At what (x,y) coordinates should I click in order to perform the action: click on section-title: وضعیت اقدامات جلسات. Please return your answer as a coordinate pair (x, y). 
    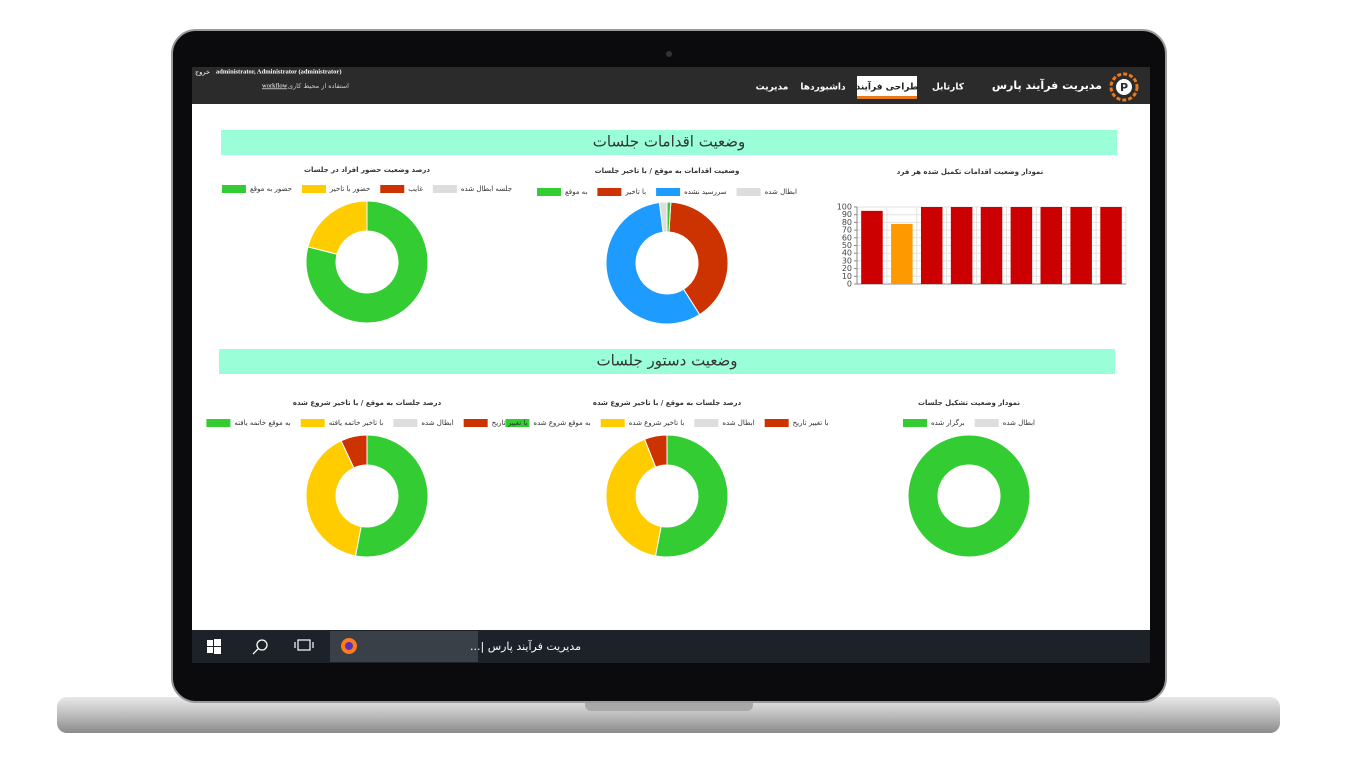
    Looking at the image, I should click on (669, 142).